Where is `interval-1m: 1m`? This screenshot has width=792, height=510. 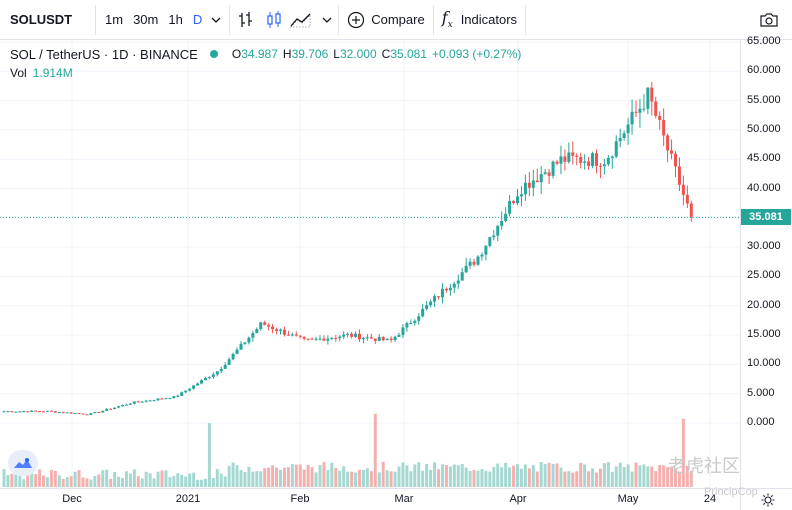
interval-1m: 1m is located at coordinates (114, 19).